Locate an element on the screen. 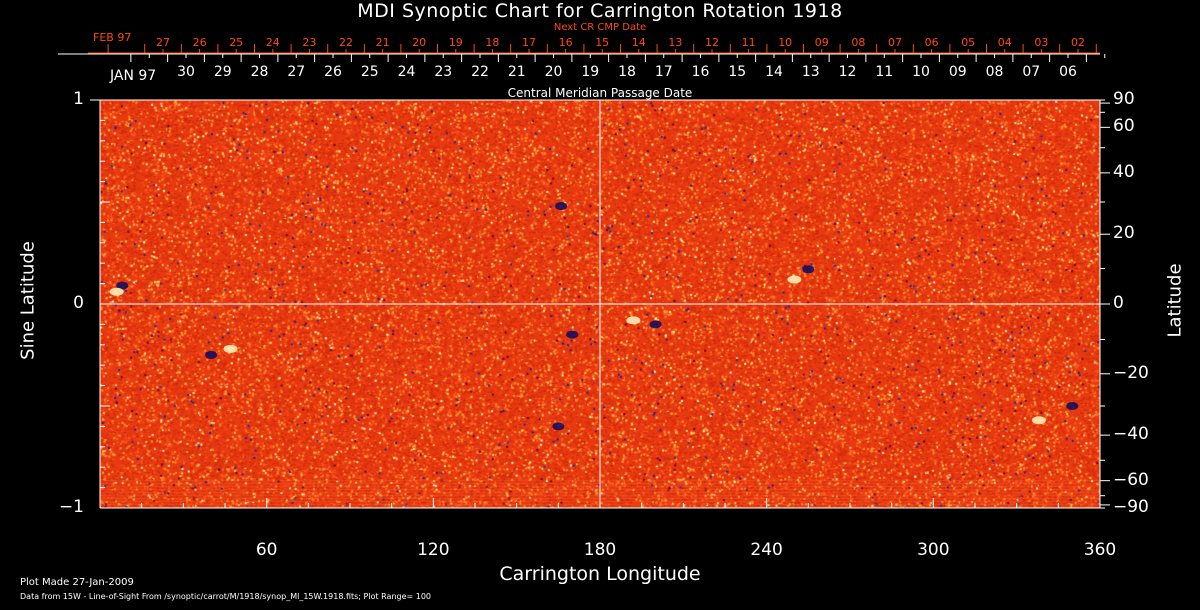 The height and width of the screenshot is (610, 1200). red-axis-label: 16 is located at coordinates (565, 42).